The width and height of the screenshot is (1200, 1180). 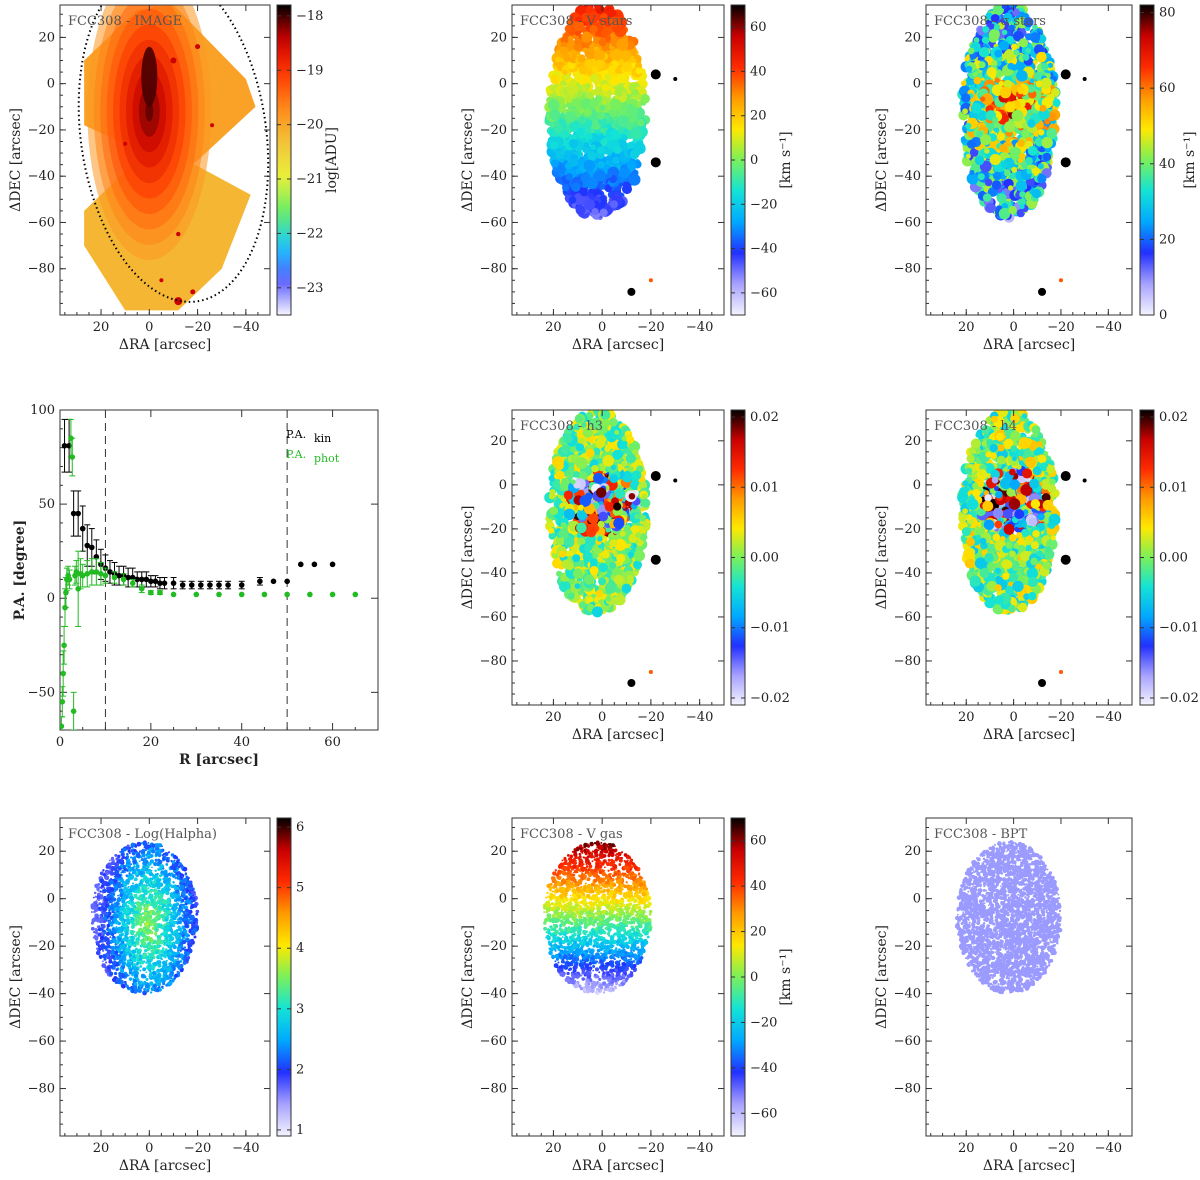 I want to click on colorbar-tick-label: 0.00, so click(x=764, y=558).